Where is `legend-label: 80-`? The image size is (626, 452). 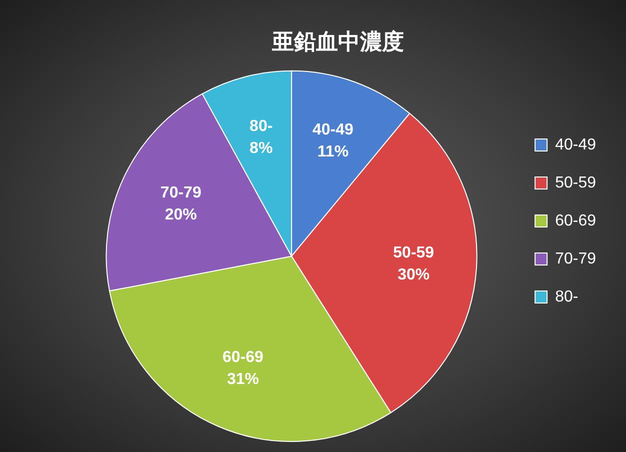
legend-label: 80- is located at coordinates (566, 297).